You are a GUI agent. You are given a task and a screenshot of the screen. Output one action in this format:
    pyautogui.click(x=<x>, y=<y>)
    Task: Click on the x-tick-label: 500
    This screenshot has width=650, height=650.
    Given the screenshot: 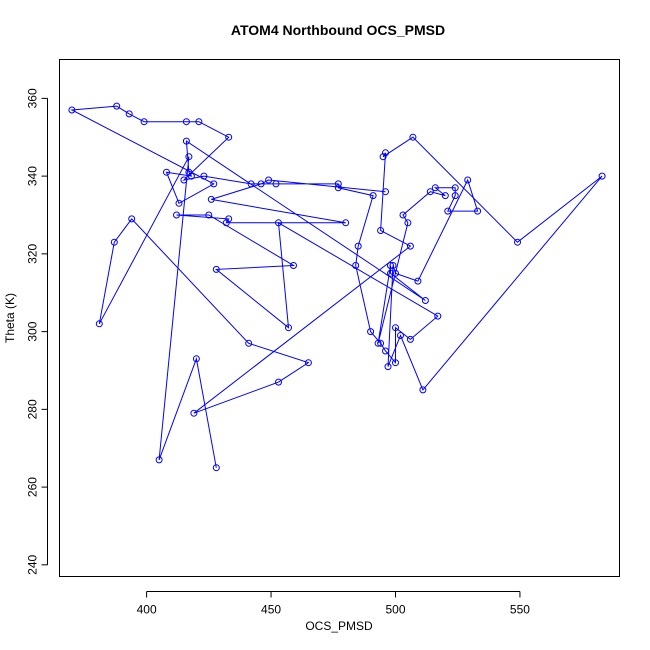 What is the action you would take?
    pyautogui.click(x=395, y=610)
    